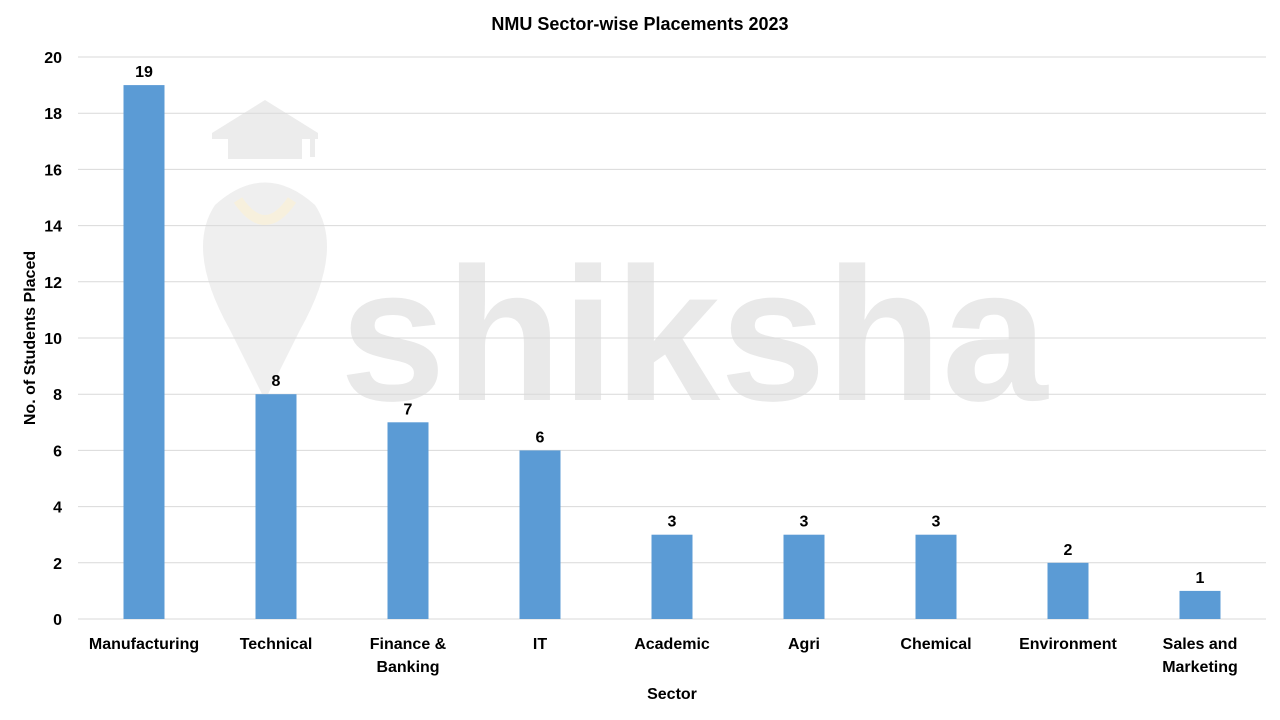 This screenshot has width=1280, height=720. Describe the element at coordinates (276, 381) in the screenshot. I see `data-label: 8` at that location.